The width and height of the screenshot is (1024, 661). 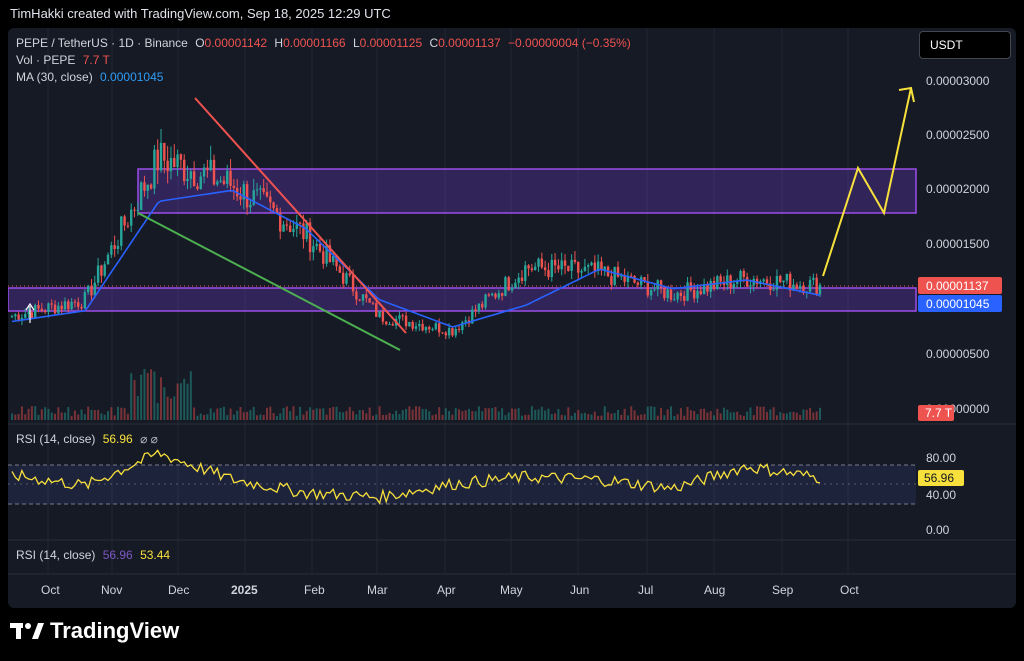 What do you see at coordinates (54, 77) in the screenshot?
I see `ma-label: MA (30, close)` at bounding box center [54, 77].